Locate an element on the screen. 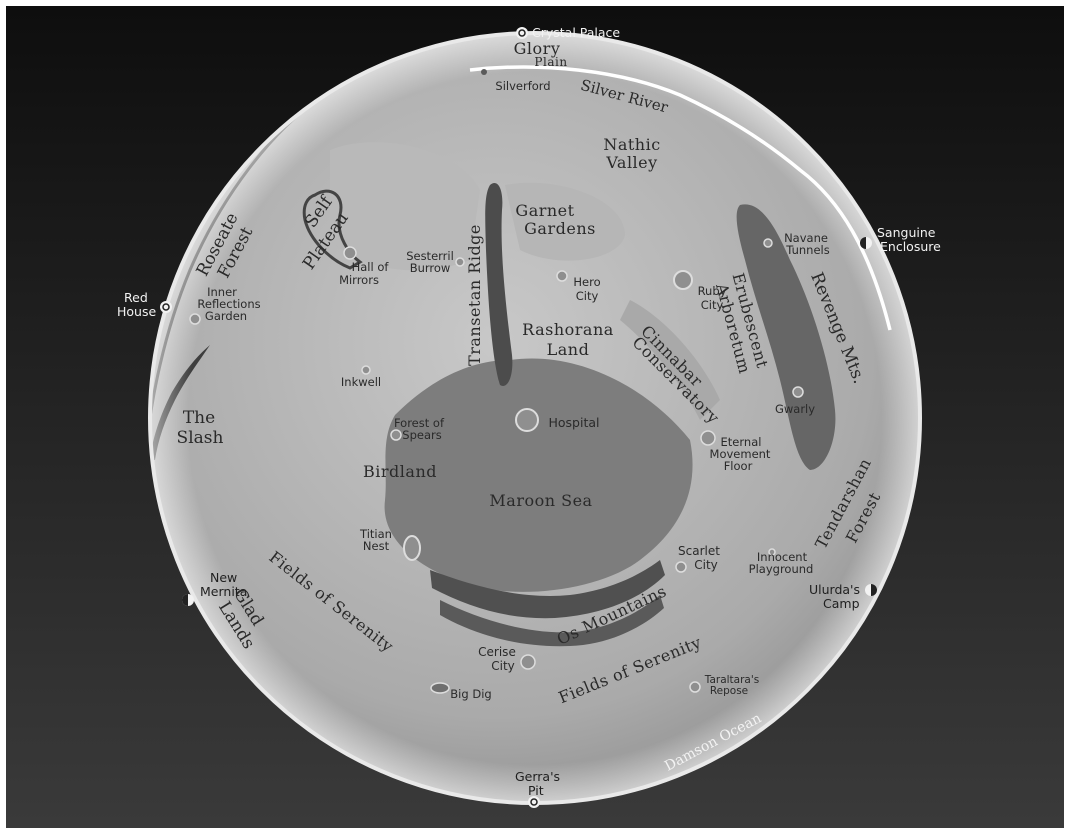  silverford-label: Silverford is located at coordinates (522, 86).